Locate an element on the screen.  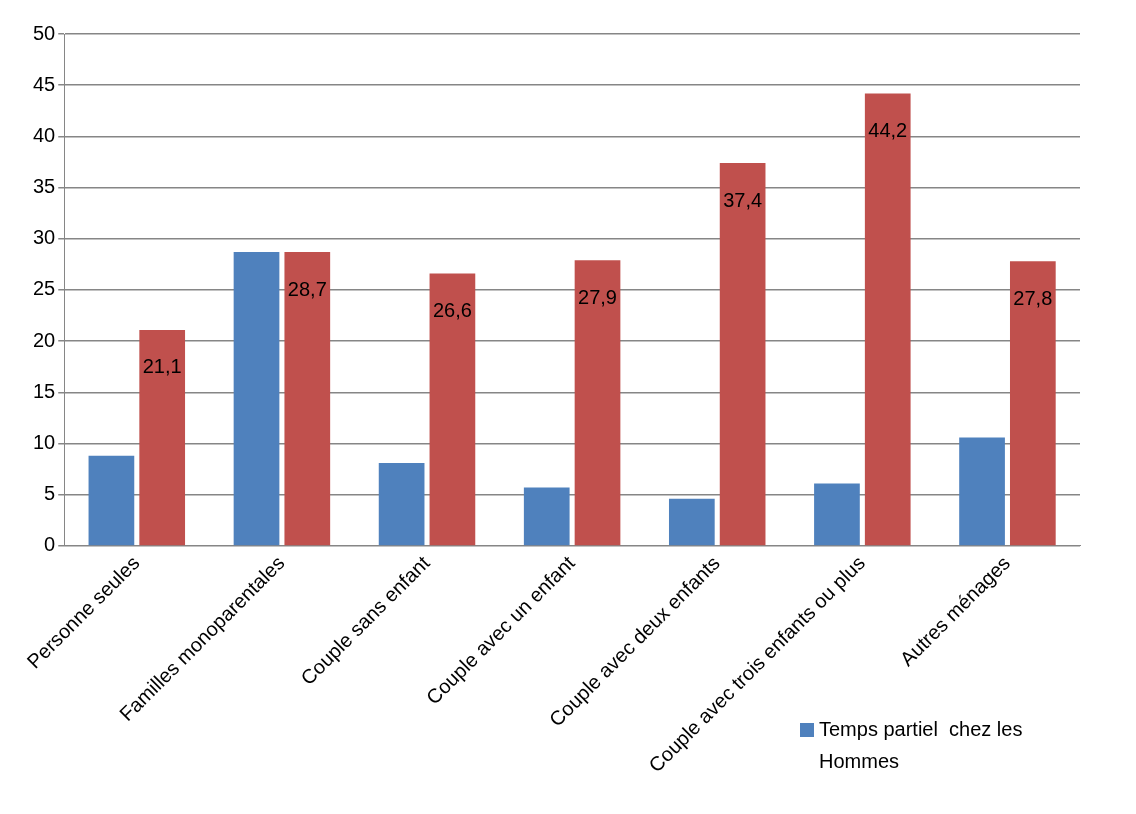
y-tick-label: 20 is located at coordinates (44, 339).